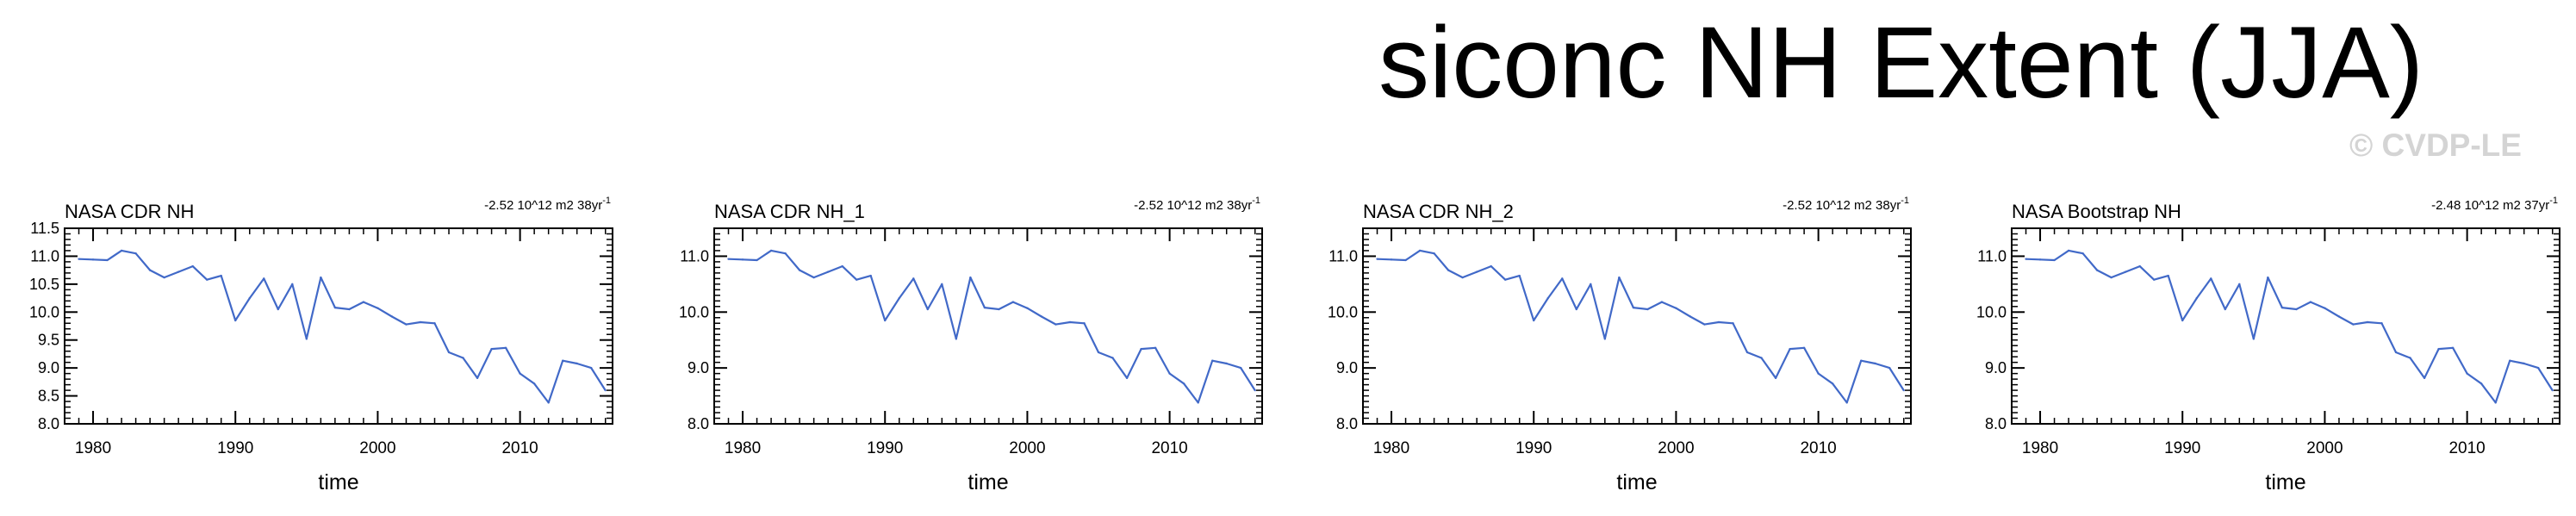  What do you see at coordinates (129, 212) in the screenshot?
I see `panel-title: NASA CDR NH` at bounding box center [129, 212].